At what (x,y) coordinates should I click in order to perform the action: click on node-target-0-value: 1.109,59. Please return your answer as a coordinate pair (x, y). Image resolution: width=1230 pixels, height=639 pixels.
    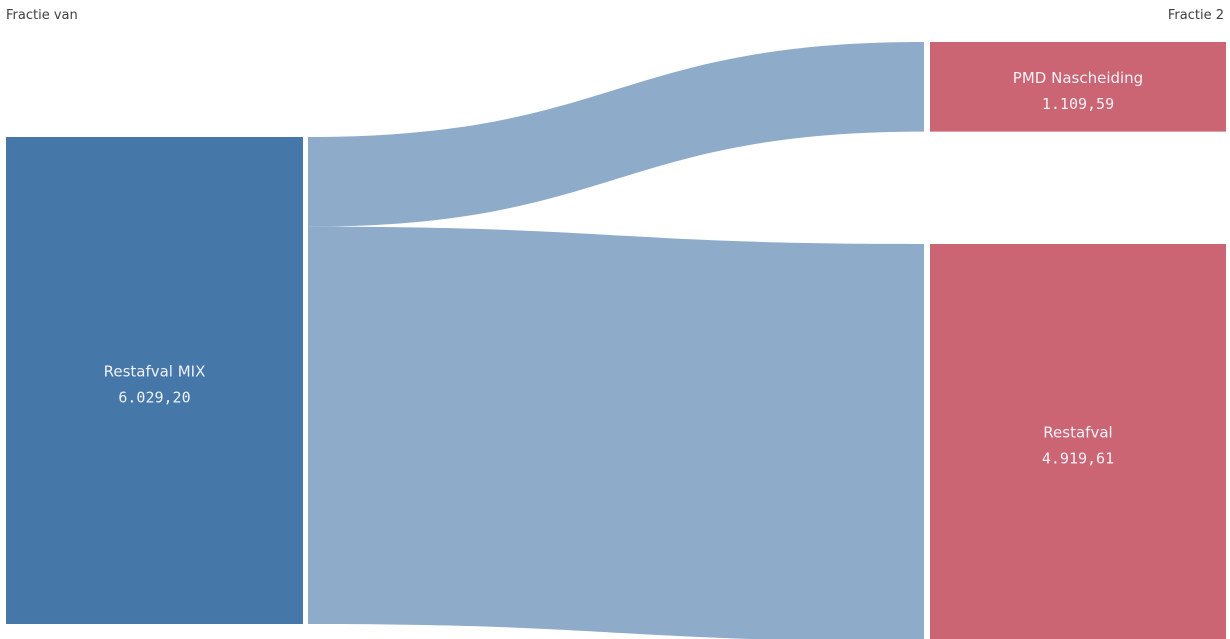
    Looking at the image, I should click on (1078, 104).